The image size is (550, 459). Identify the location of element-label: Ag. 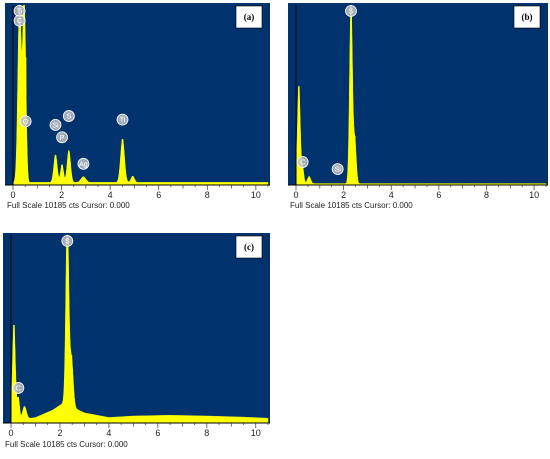
(83, 164).